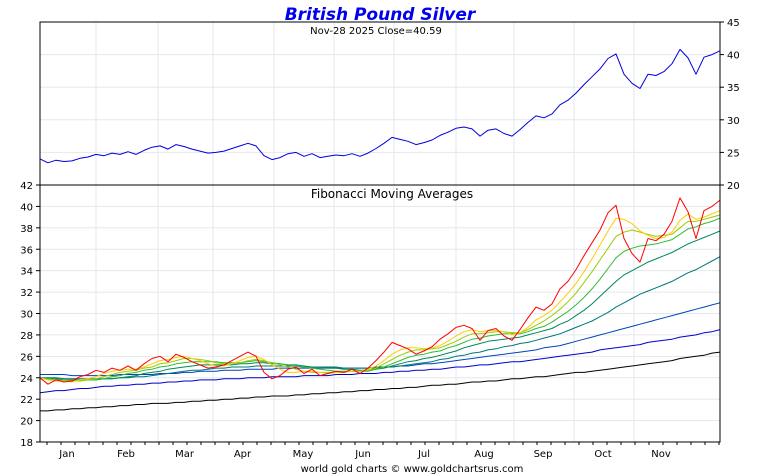 Image resolution: width=760 pixels, height=475 pixels. I want to click on chart-title: British Pound Silver, so click(381, 15).